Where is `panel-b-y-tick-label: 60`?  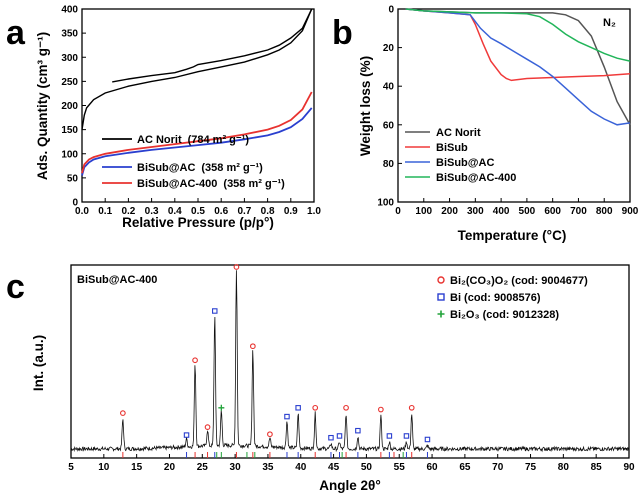 panel-b-y-tick-label: 60 is located at coordinates (389, 125).